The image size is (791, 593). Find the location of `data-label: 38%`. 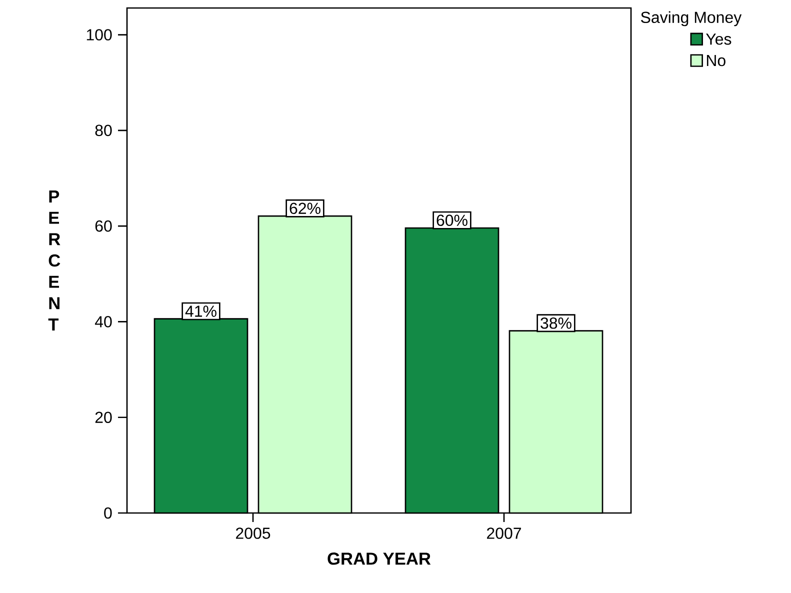

data-label: 38% is located at coordinates (556, 323).